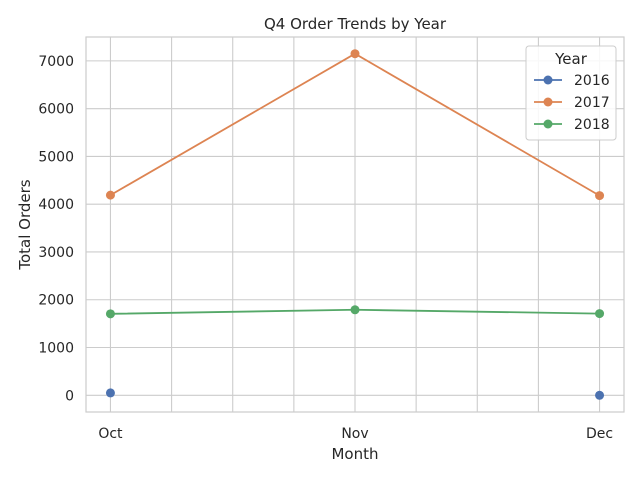 This screenshot has height=480, width=640. I want to click on series-2018, so click(355, 312).